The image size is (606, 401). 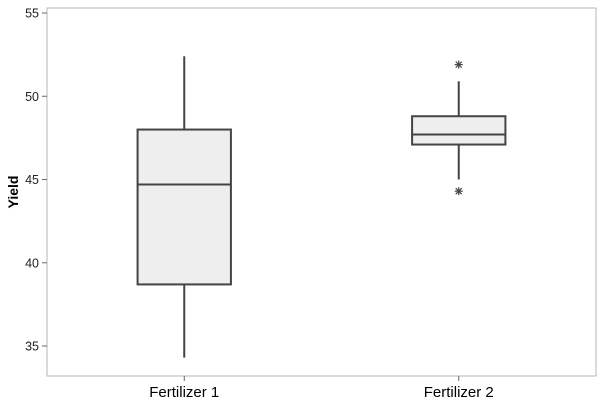 What do you see at coordinates (459, 392) in the screenshot?
I see `x-category-label: Fertilizer 2` at bounding box center [459, 392].